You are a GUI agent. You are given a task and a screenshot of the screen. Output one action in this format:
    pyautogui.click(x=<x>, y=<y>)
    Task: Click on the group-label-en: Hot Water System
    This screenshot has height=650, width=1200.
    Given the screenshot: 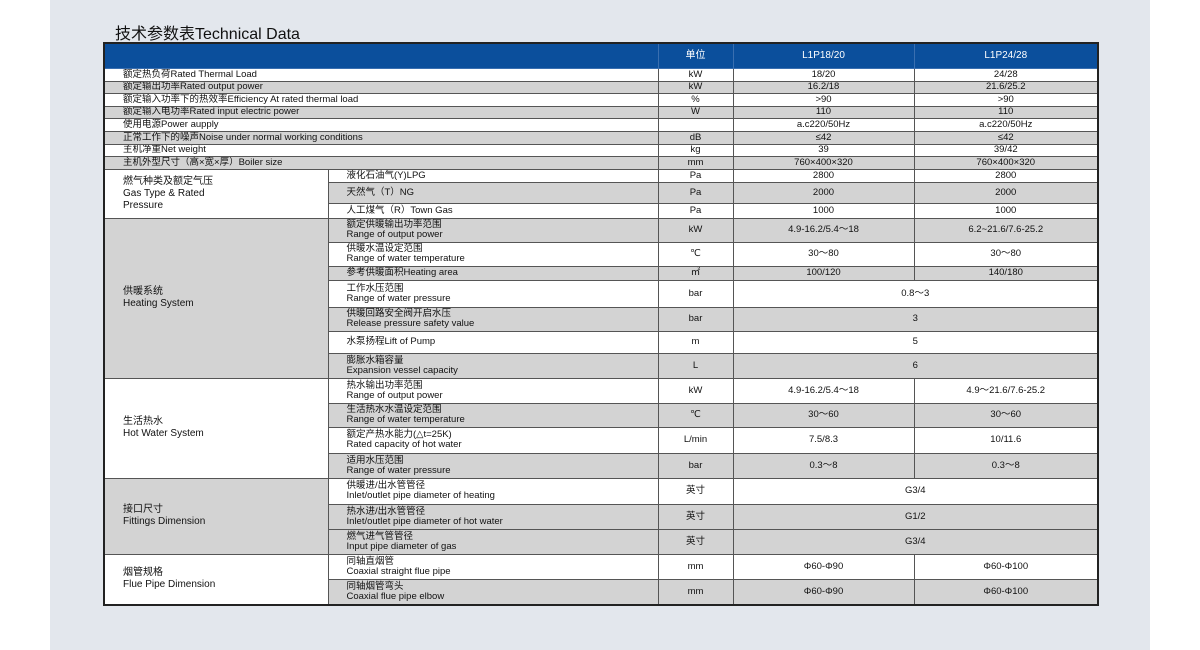 What is the action you would take?
    pyautogui.click(x=163, y=433)
    